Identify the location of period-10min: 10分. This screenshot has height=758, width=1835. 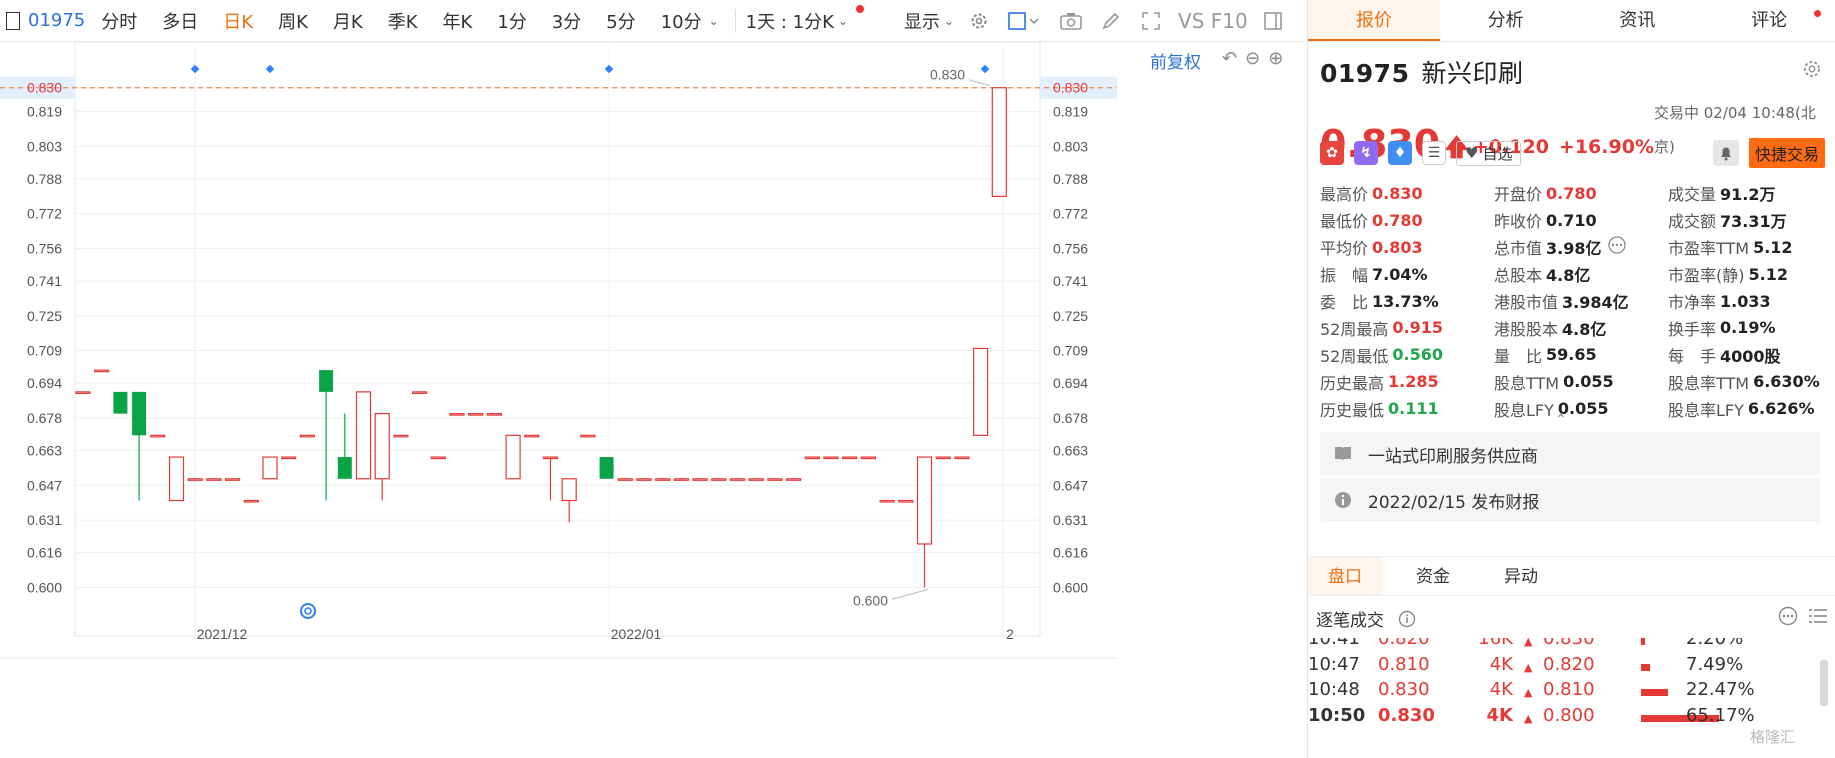
(681, 22).